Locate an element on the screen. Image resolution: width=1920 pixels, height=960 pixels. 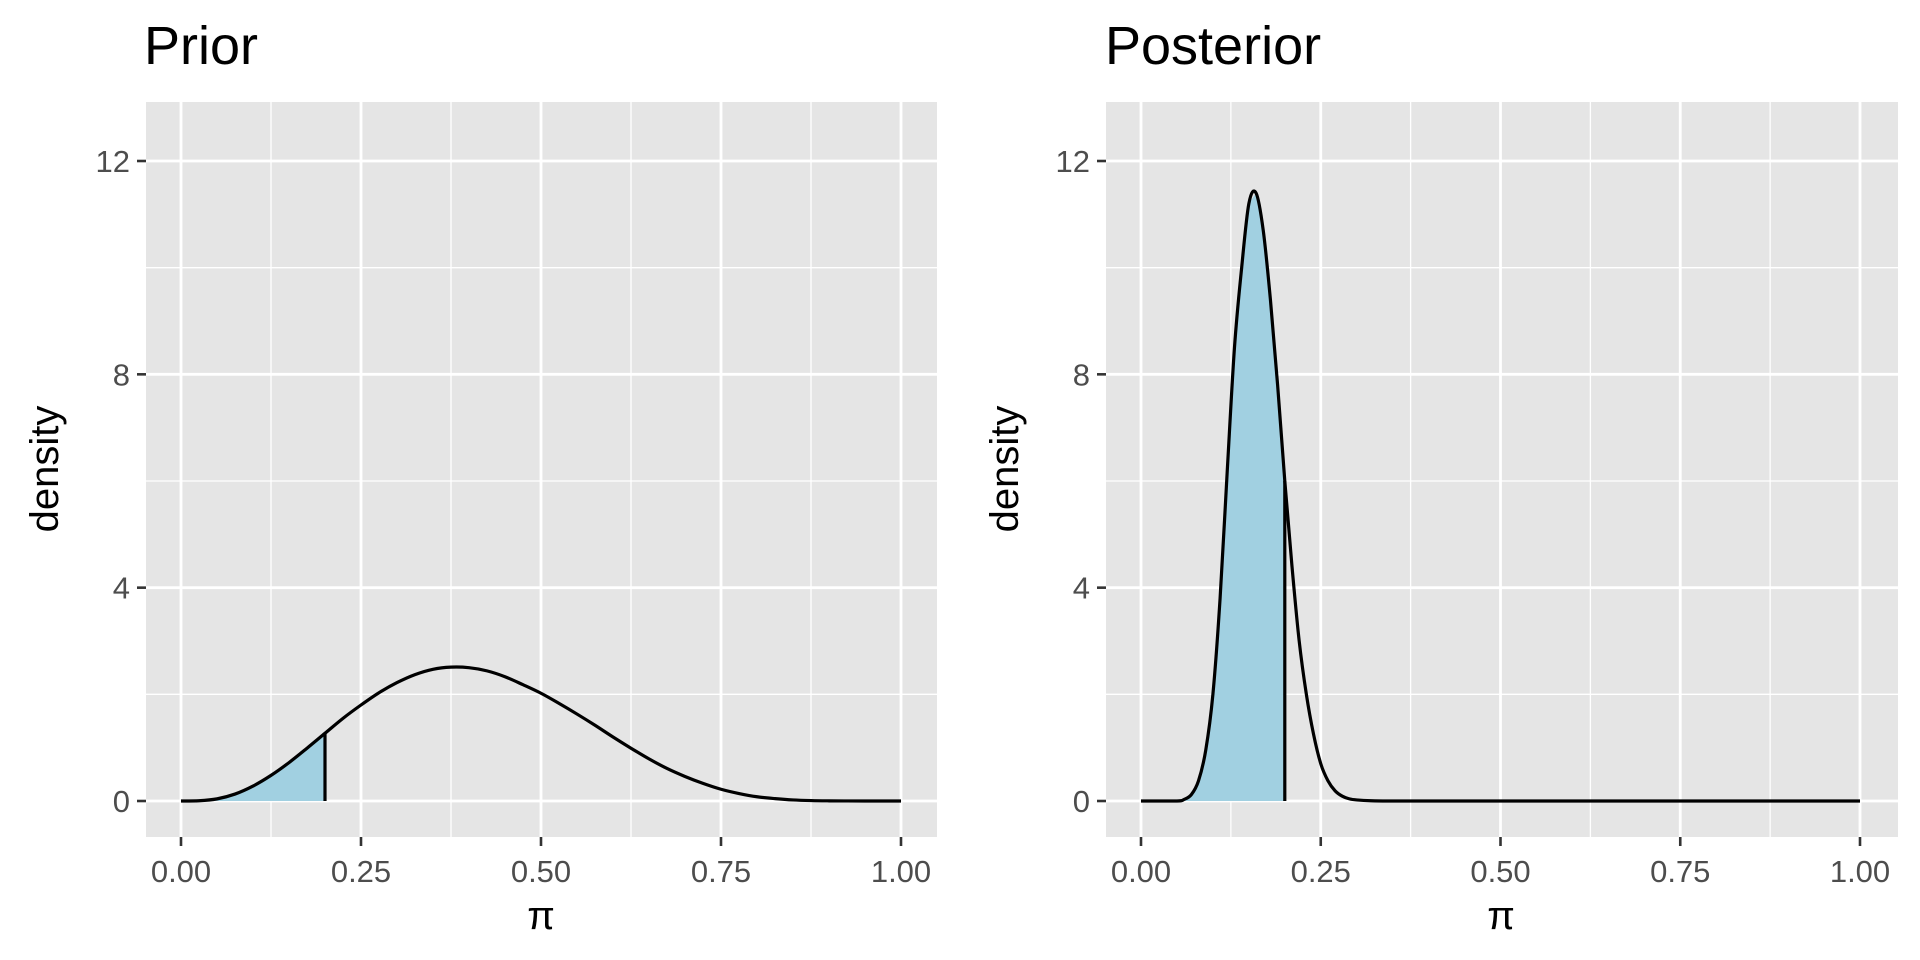
prior-y-tick-label: 8 is located at coordinates (121, 374).